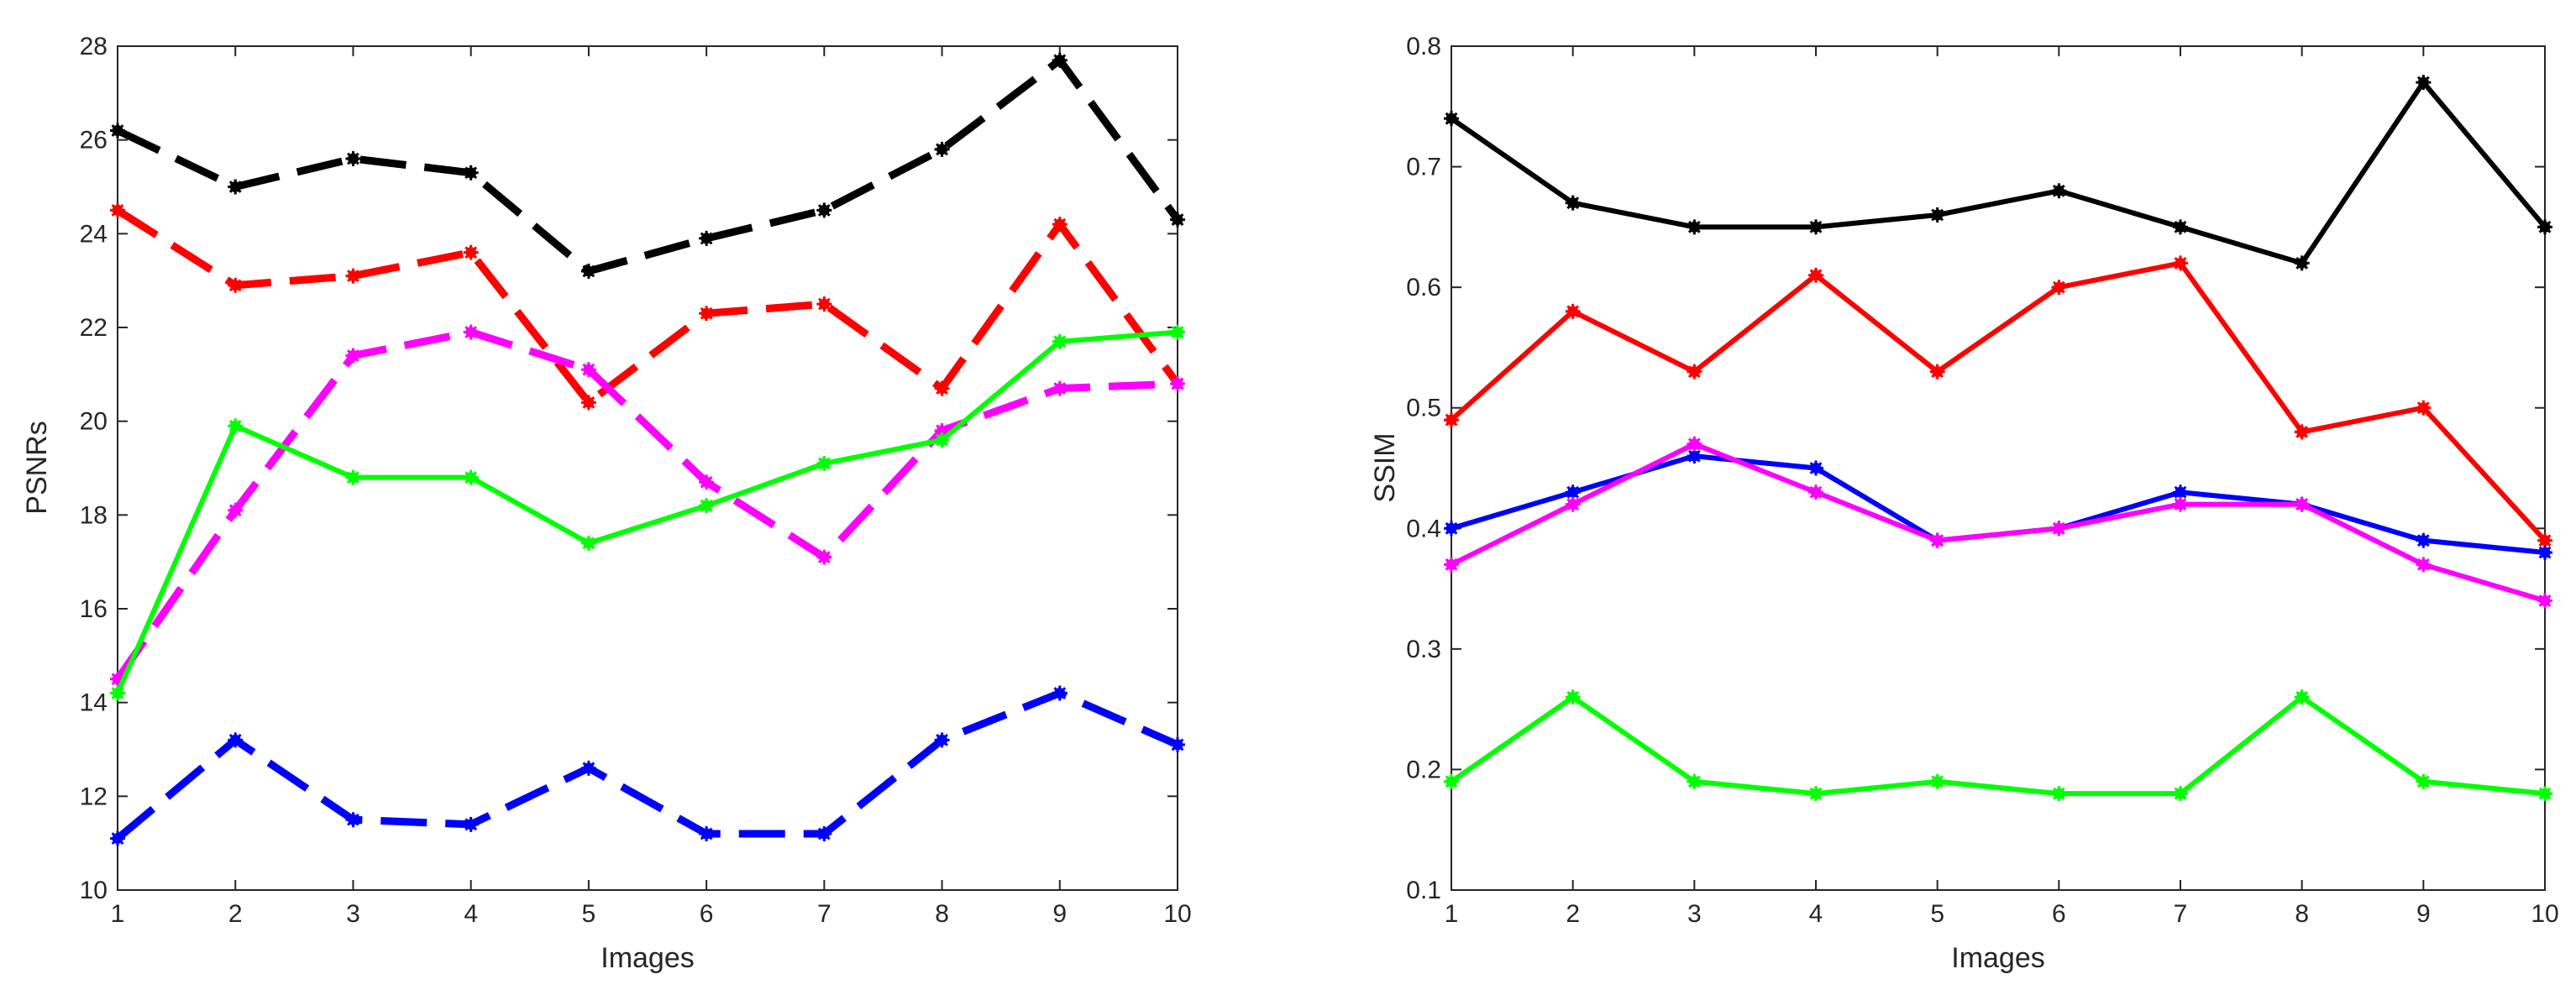 This screenshot has height=995, width=2576. What do you see at coordinates (1998, 401) in the screenshot?
I see `series-line-red` at bounding box center [1998, 401].